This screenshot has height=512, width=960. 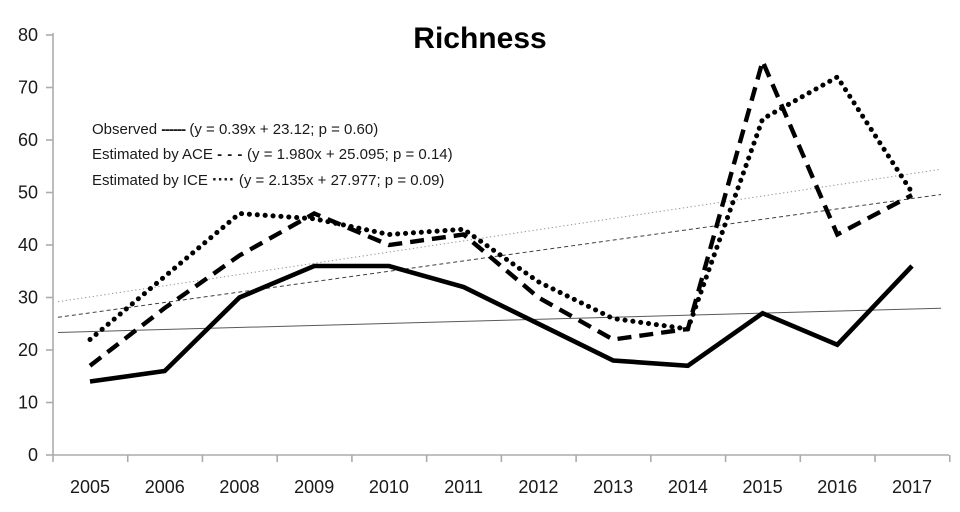 What do you see at coordinates (499, 320) in the screenshot?
I see `trendline-solid` at bounding box center [499, 320].